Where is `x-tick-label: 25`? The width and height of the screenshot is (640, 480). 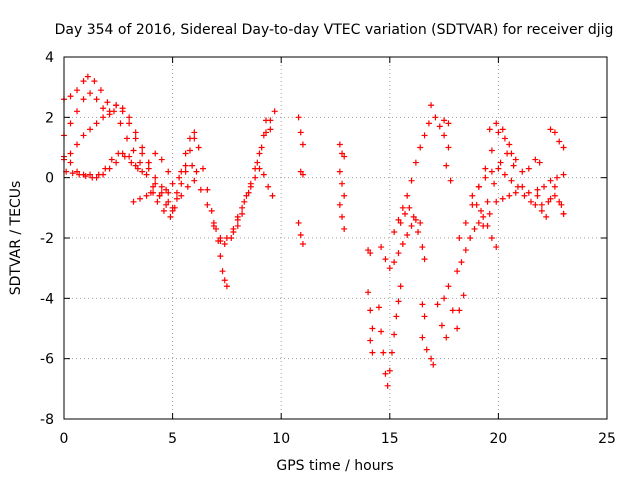
x-tick-label: 25 is located at coordinates (607, 439).